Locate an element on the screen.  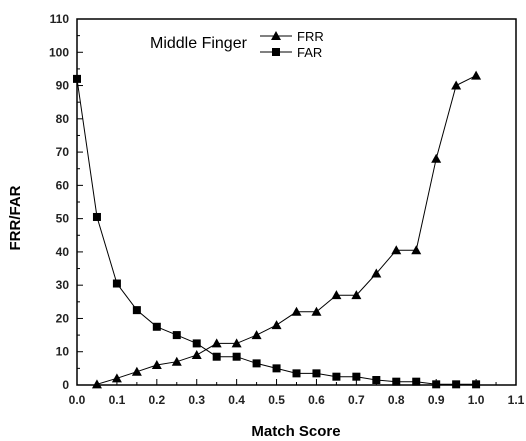
legend-frr-label: FRR is located at coordinates (310, 36).